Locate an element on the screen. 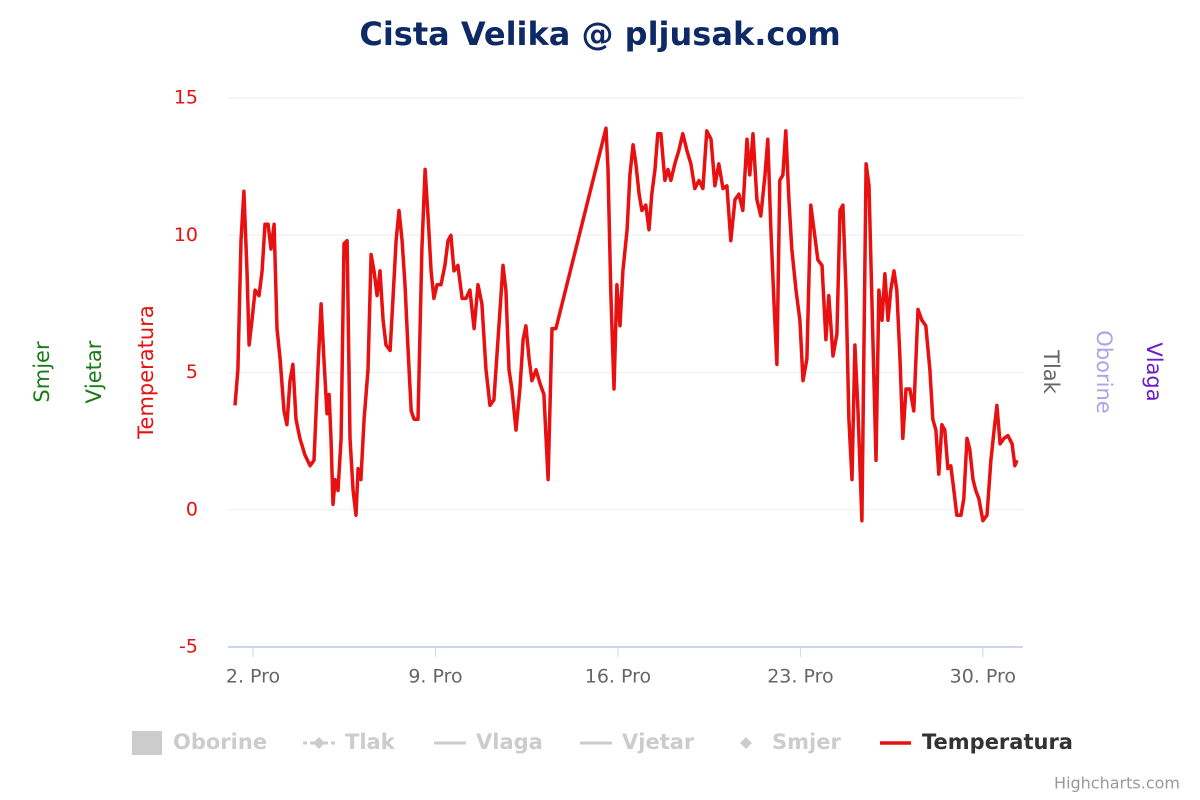 The image size is (1200, 800). y-tick-label: 15 is located at coordinates (186, 98).